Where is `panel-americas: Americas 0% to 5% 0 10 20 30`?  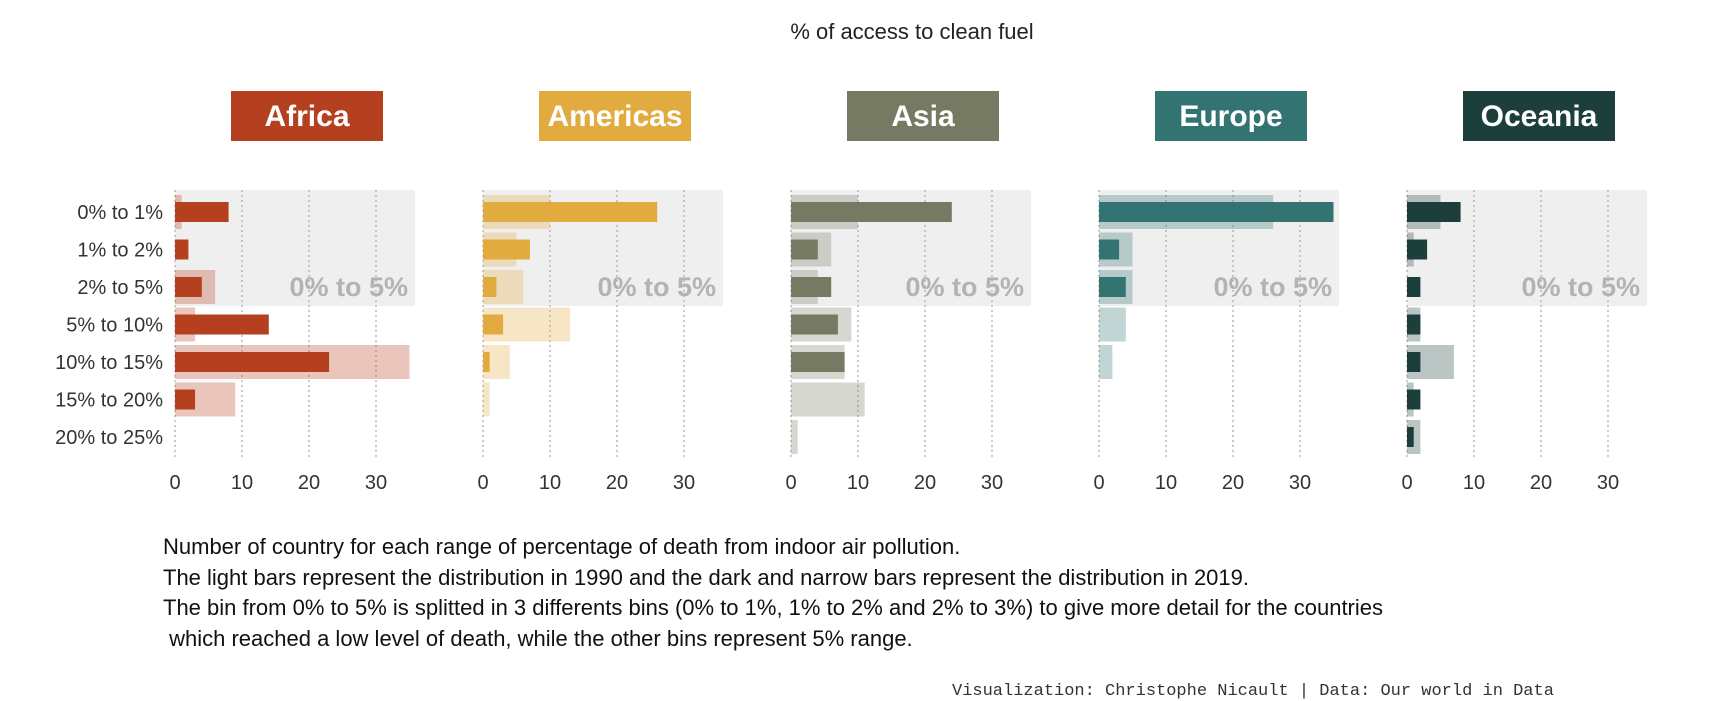 panel-americas: Americas 0% to 5% 0 10 20 30 is located at coordinates (600, 292).